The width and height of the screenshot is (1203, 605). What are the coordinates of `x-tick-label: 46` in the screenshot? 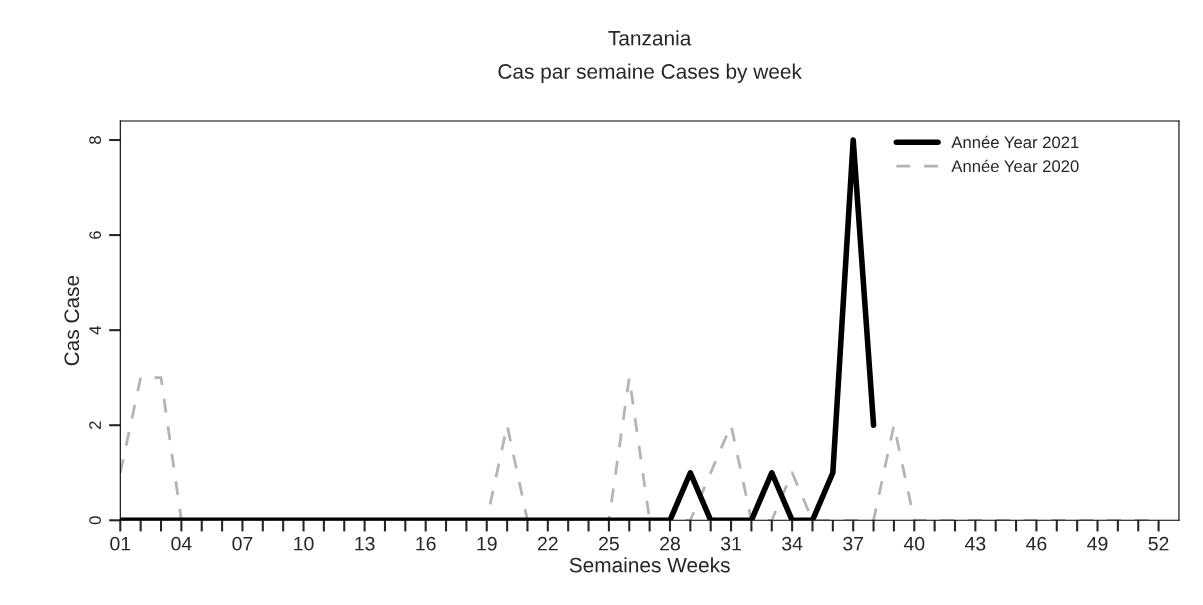 It's located at (1036, 543).